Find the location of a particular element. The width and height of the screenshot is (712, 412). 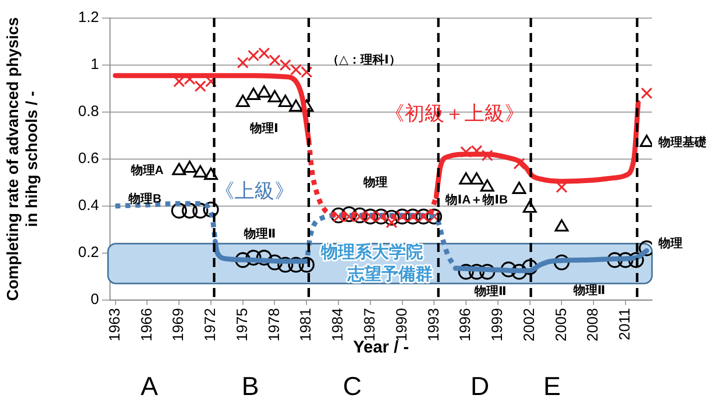

text: D is located at coordinates (480, 386).